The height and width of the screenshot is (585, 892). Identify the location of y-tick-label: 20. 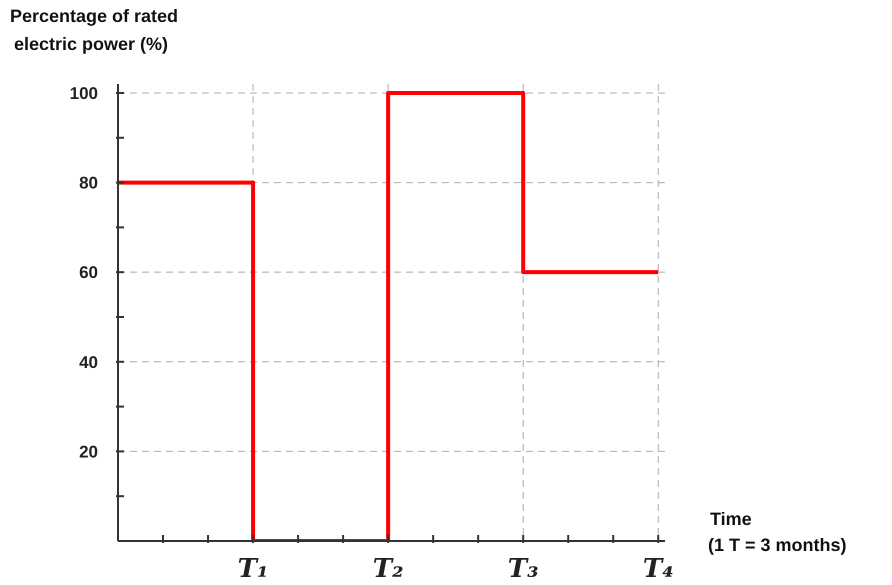
(88, 452).